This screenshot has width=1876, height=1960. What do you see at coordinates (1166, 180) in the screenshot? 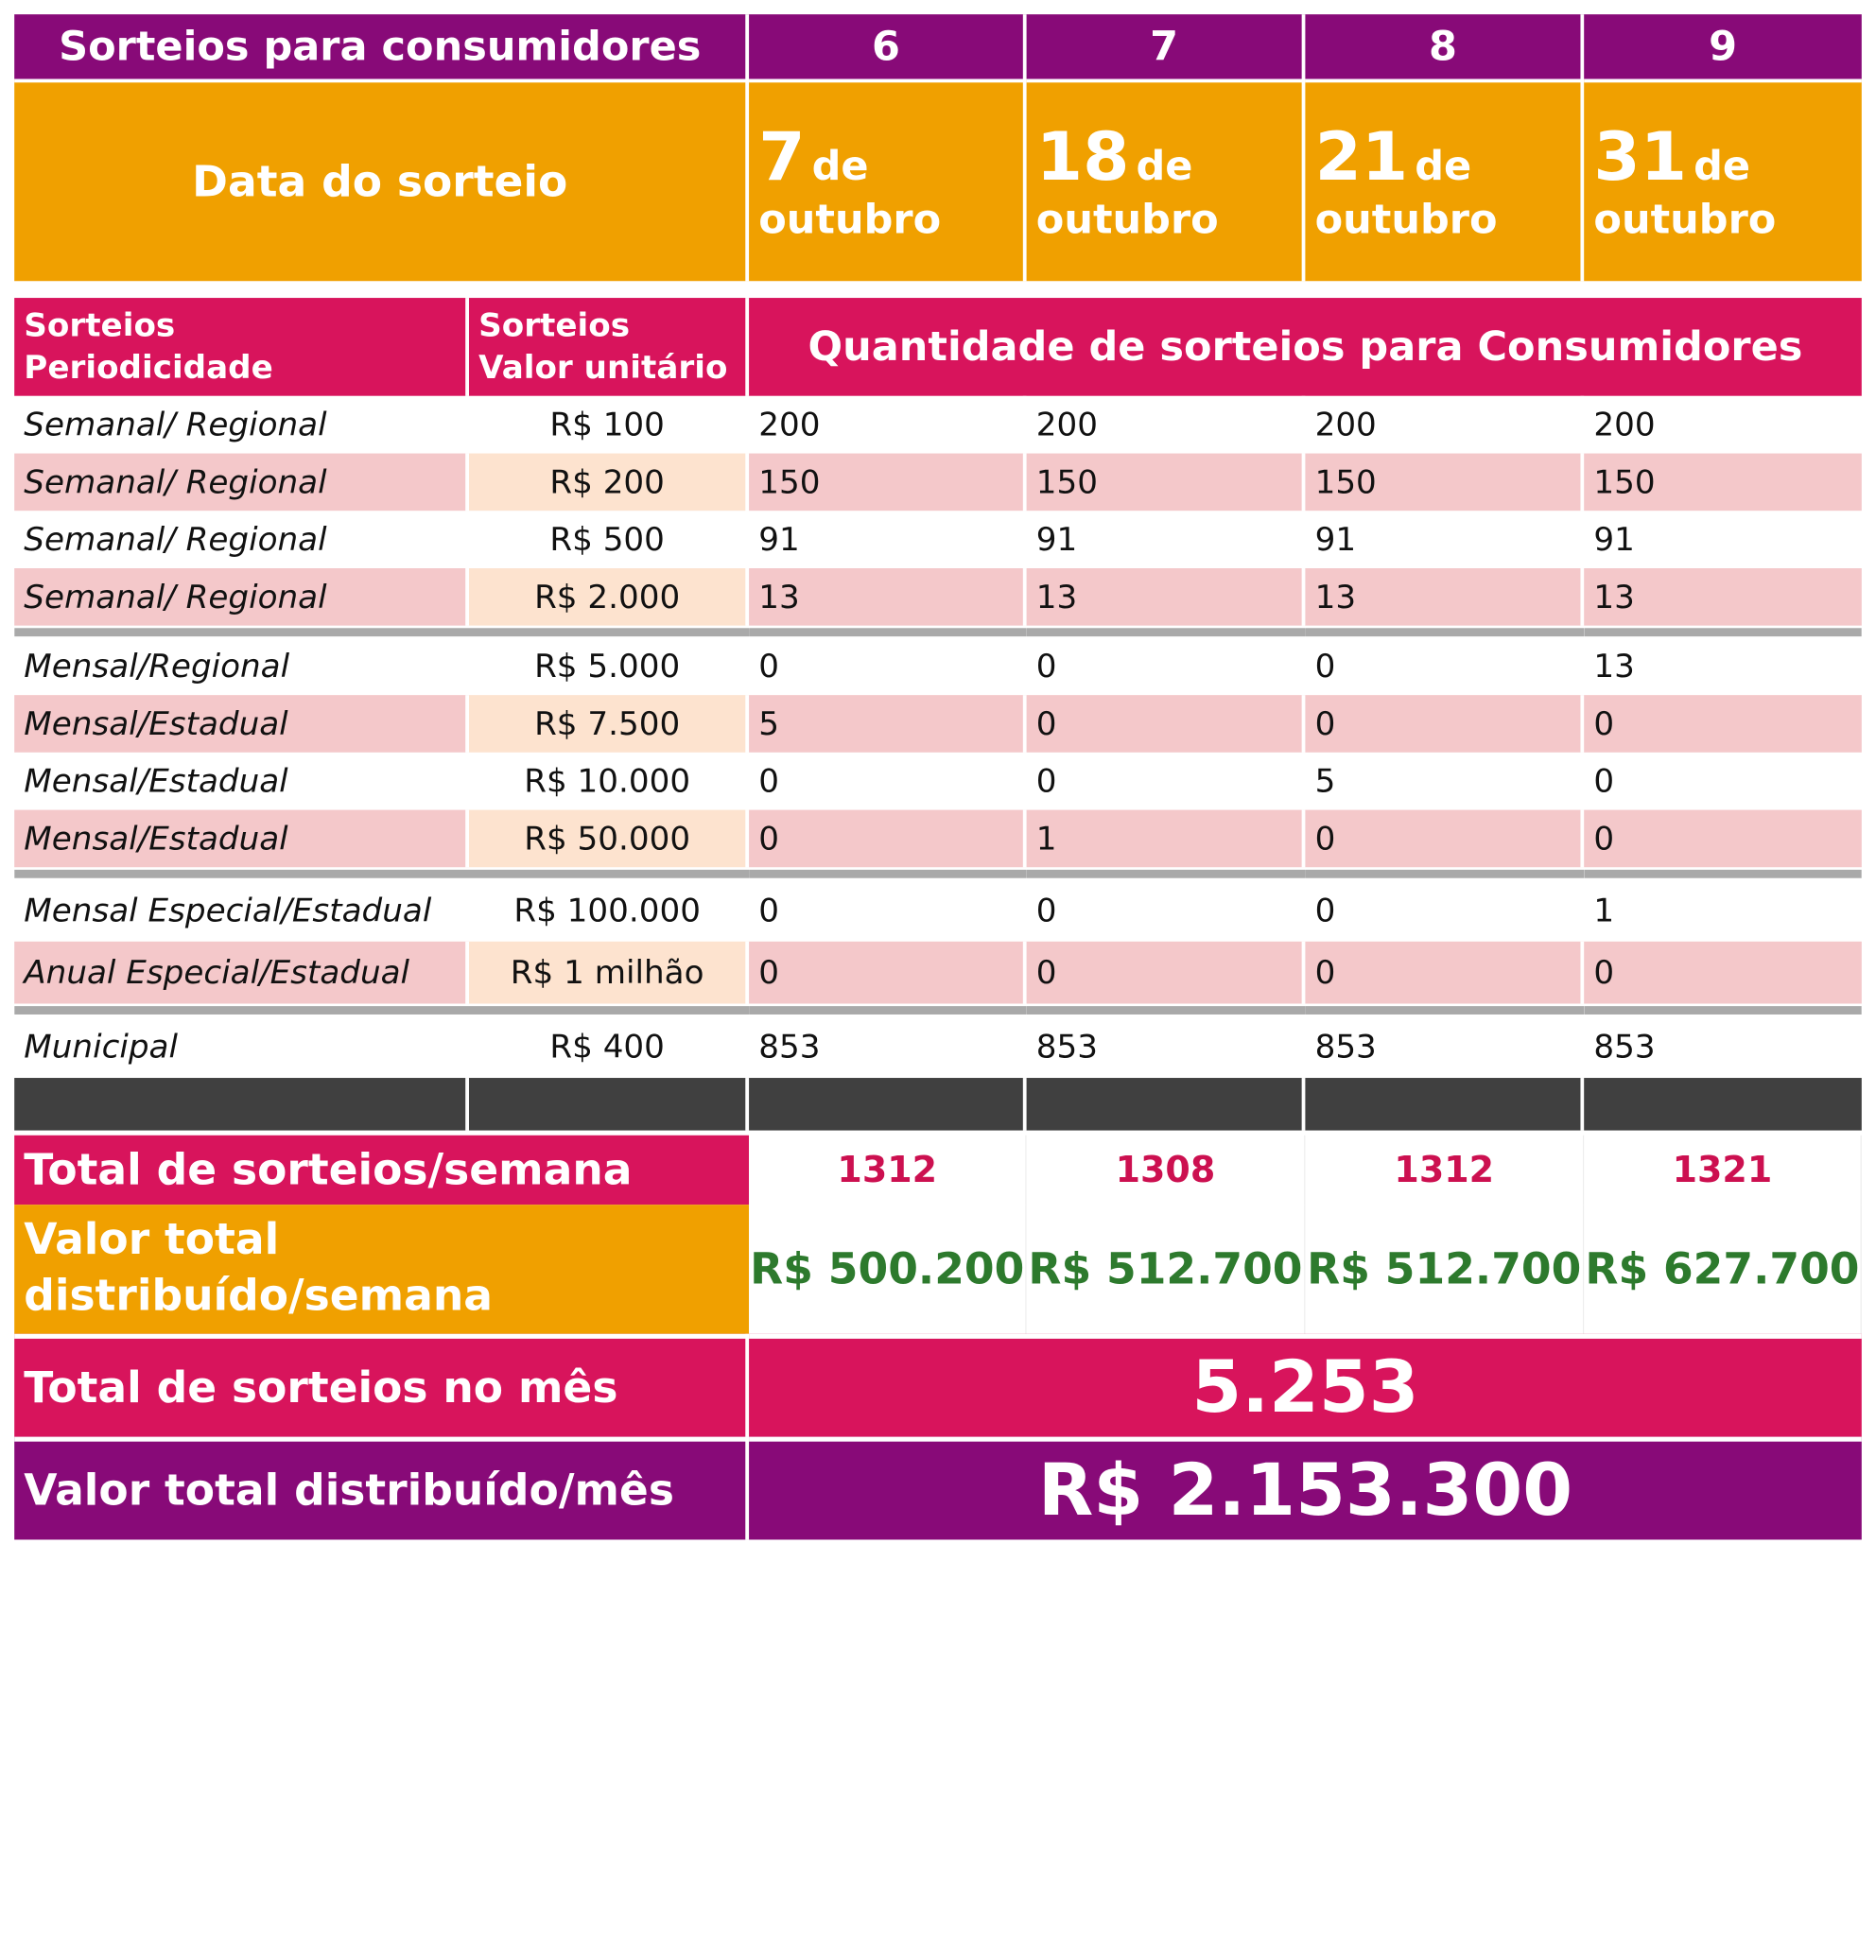
I see `draw-date: 18 de outubro` at bounding box center [1166, 180].